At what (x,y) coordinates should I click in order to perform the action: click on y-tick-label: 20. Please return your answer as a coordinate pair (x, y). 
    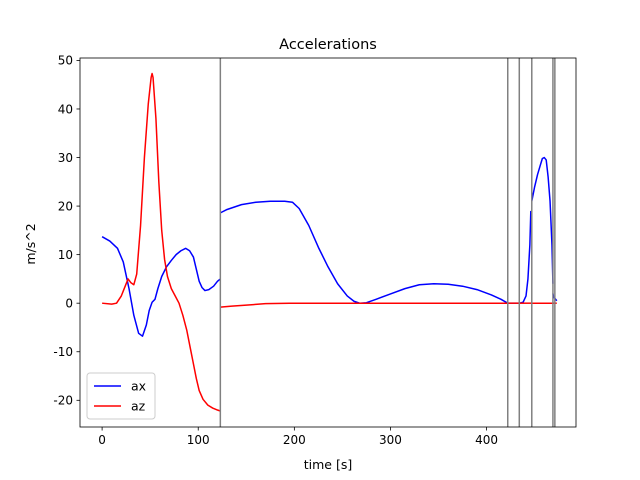
    Looking at the image, I should click on (65, 206).